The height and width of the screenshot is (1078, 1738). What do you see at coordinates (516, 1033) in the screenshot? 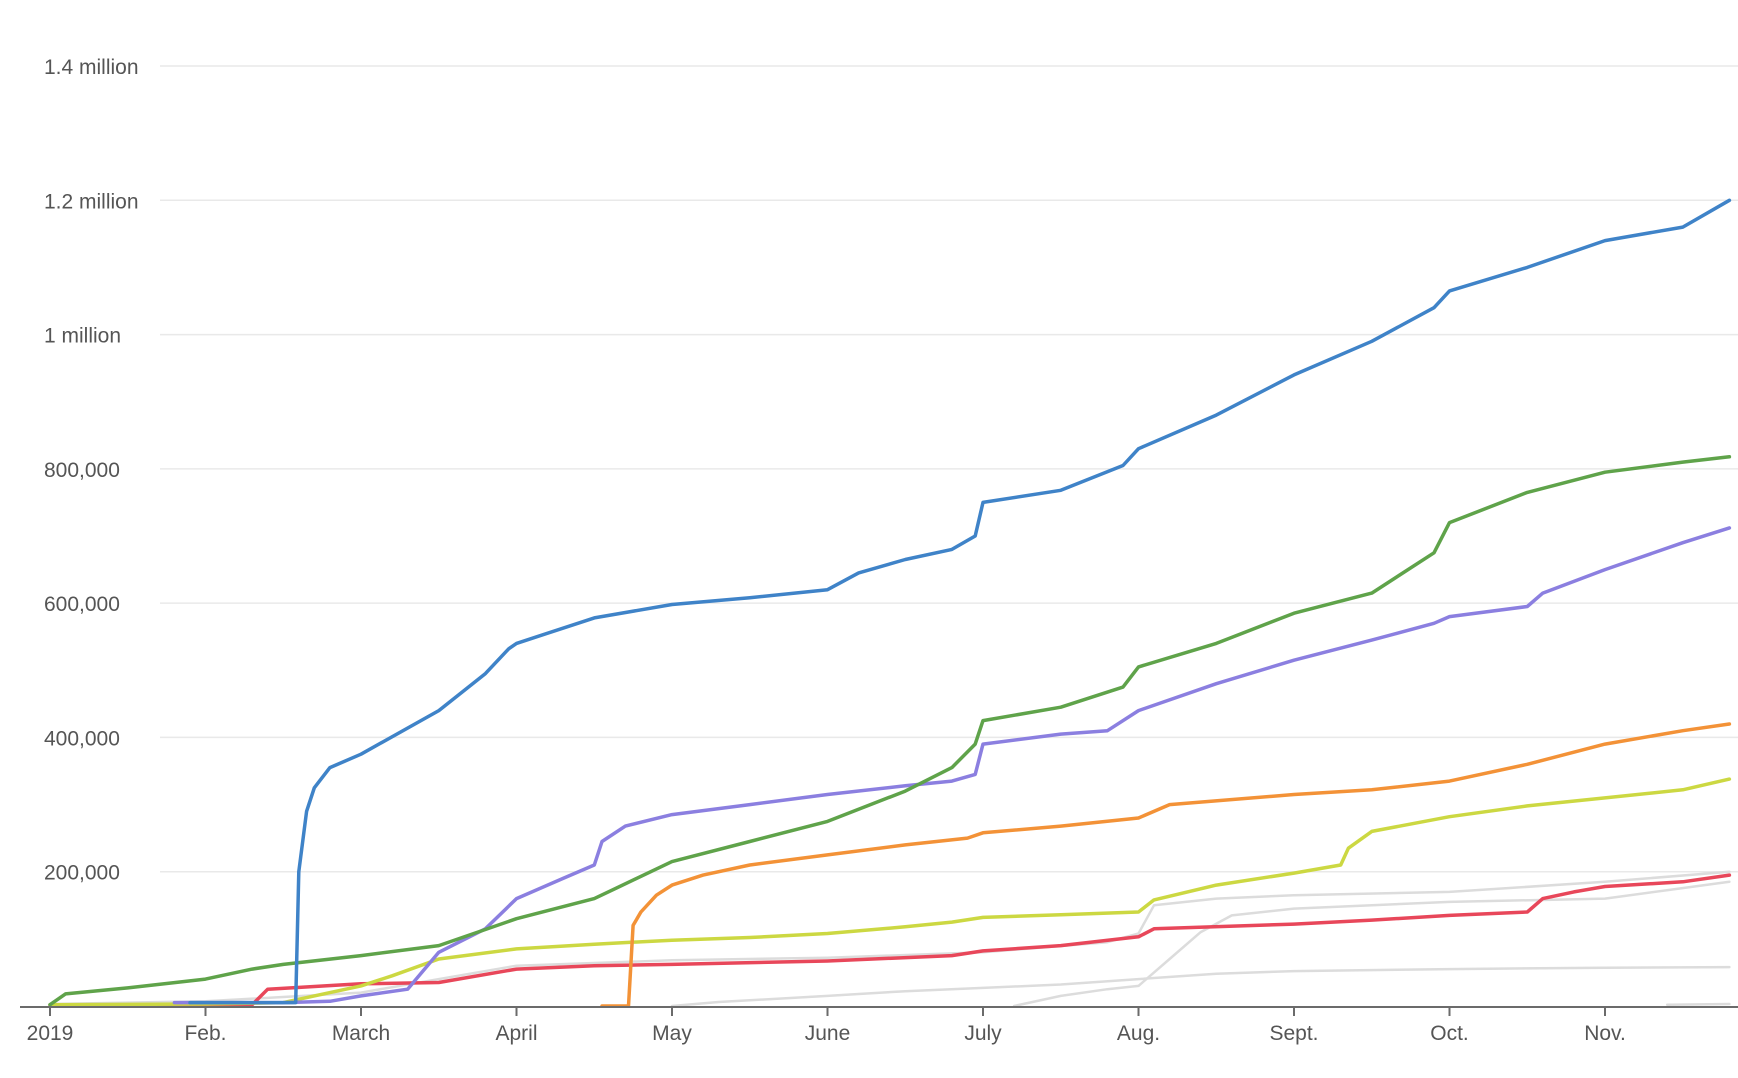
I see `x-tick-label: April` at bounding box center [516, 1033].